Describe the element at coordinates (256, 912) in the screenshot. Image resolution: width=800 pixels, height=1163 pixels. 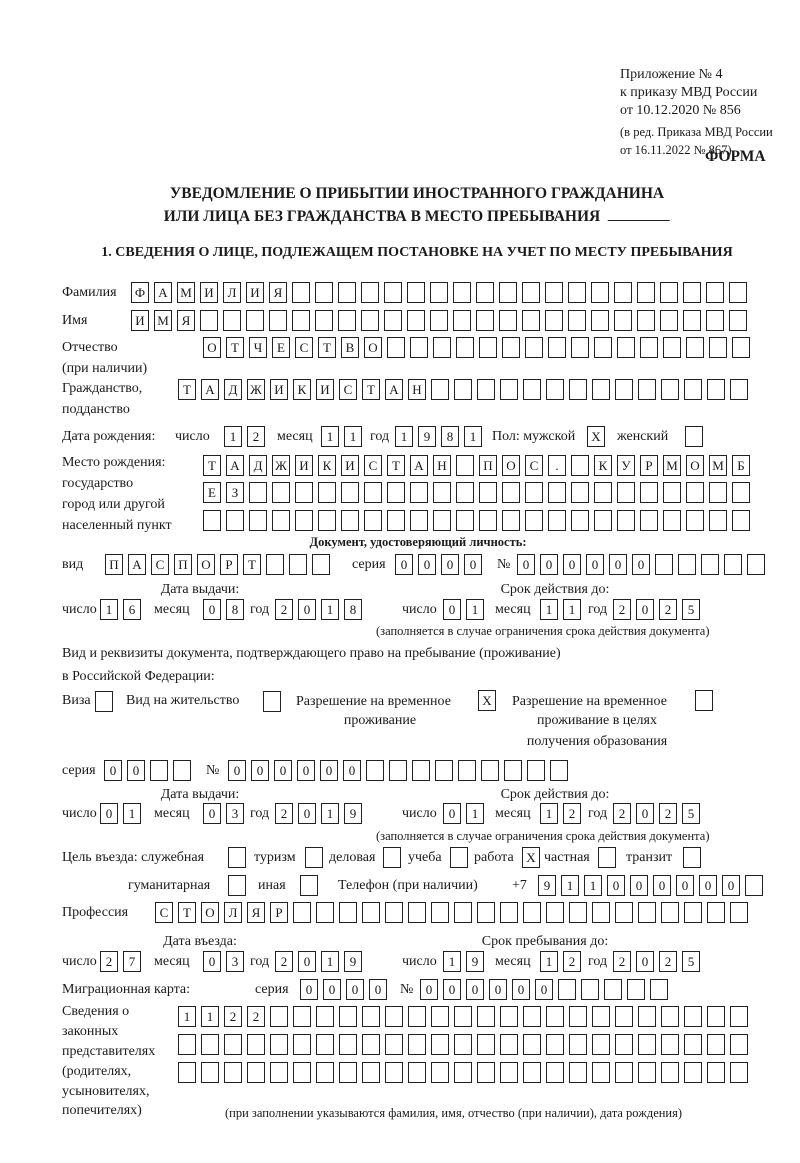
I see `char-cell: Я` at that location.